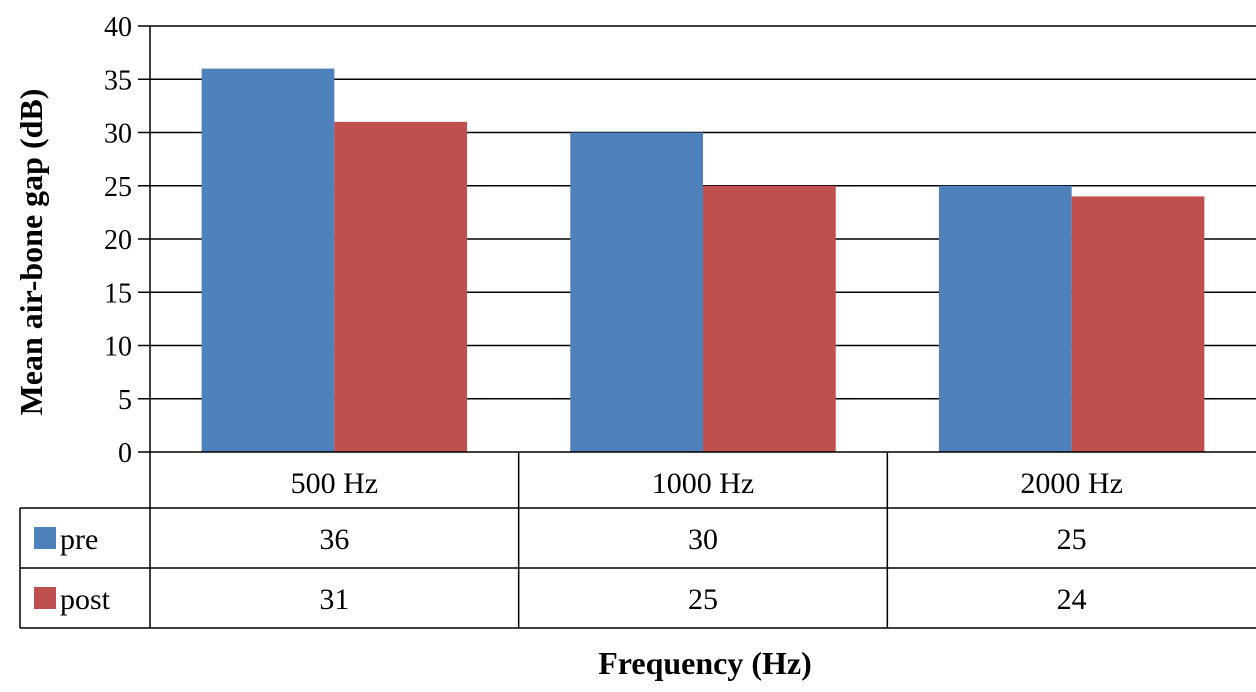 The width and height of the screenshot is (1256, 692). I want to click on y-tick-label: 5, so click(125, 400).